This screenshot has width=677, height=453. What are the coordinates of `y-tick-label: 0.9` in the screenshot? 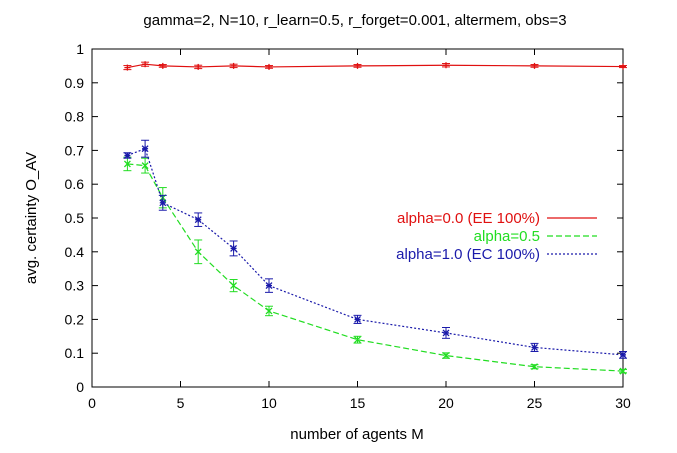 It's located at (75, 83).